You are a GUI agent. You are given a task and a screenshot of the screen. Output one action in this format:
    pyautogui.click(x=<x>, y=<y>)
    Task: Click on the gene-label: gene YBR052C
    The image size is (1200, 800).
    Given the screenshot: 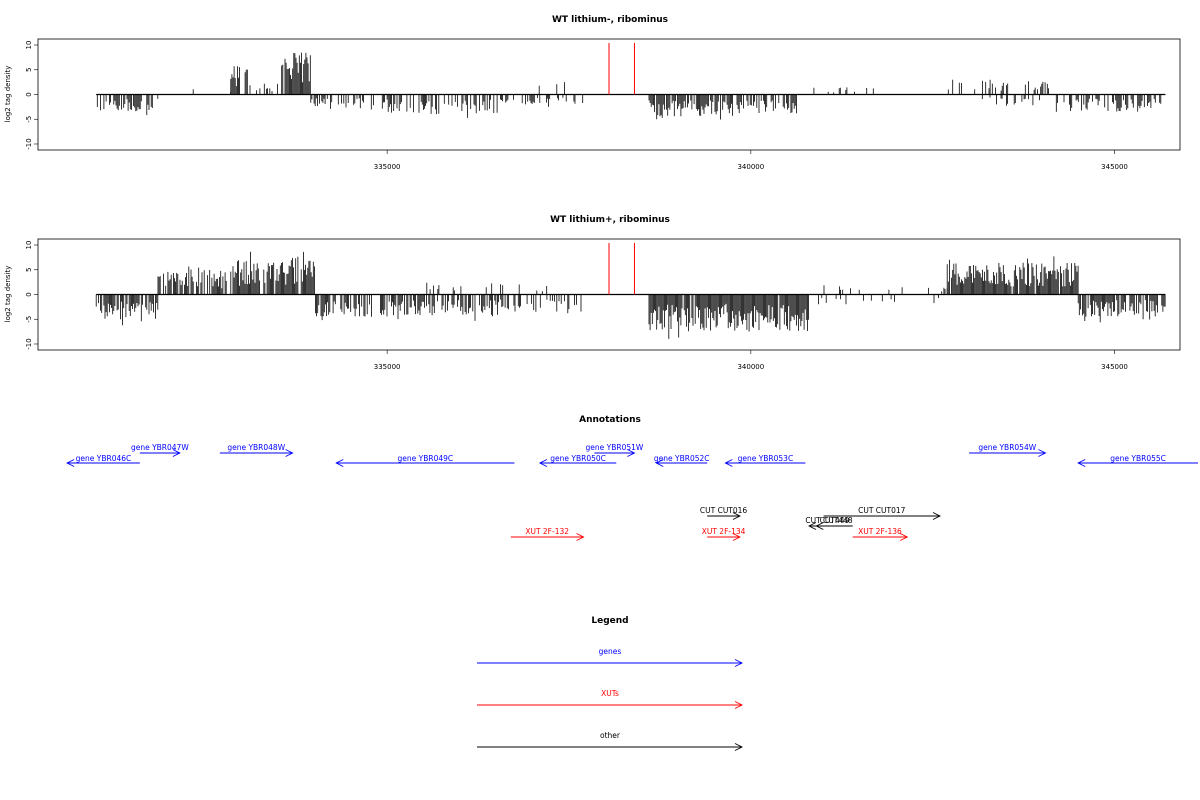 What is the action you would take?
    pyautogui.click(x=682, y=458)
    